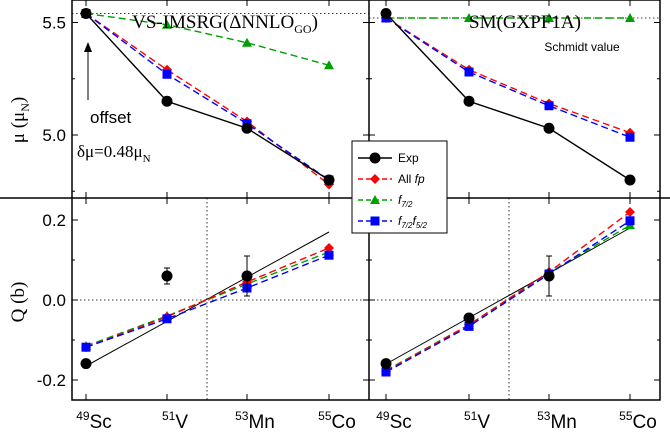 This screenshot has width=670, height=436. I want to click on schmidt-label: Schmidt value, so click(582, 47).